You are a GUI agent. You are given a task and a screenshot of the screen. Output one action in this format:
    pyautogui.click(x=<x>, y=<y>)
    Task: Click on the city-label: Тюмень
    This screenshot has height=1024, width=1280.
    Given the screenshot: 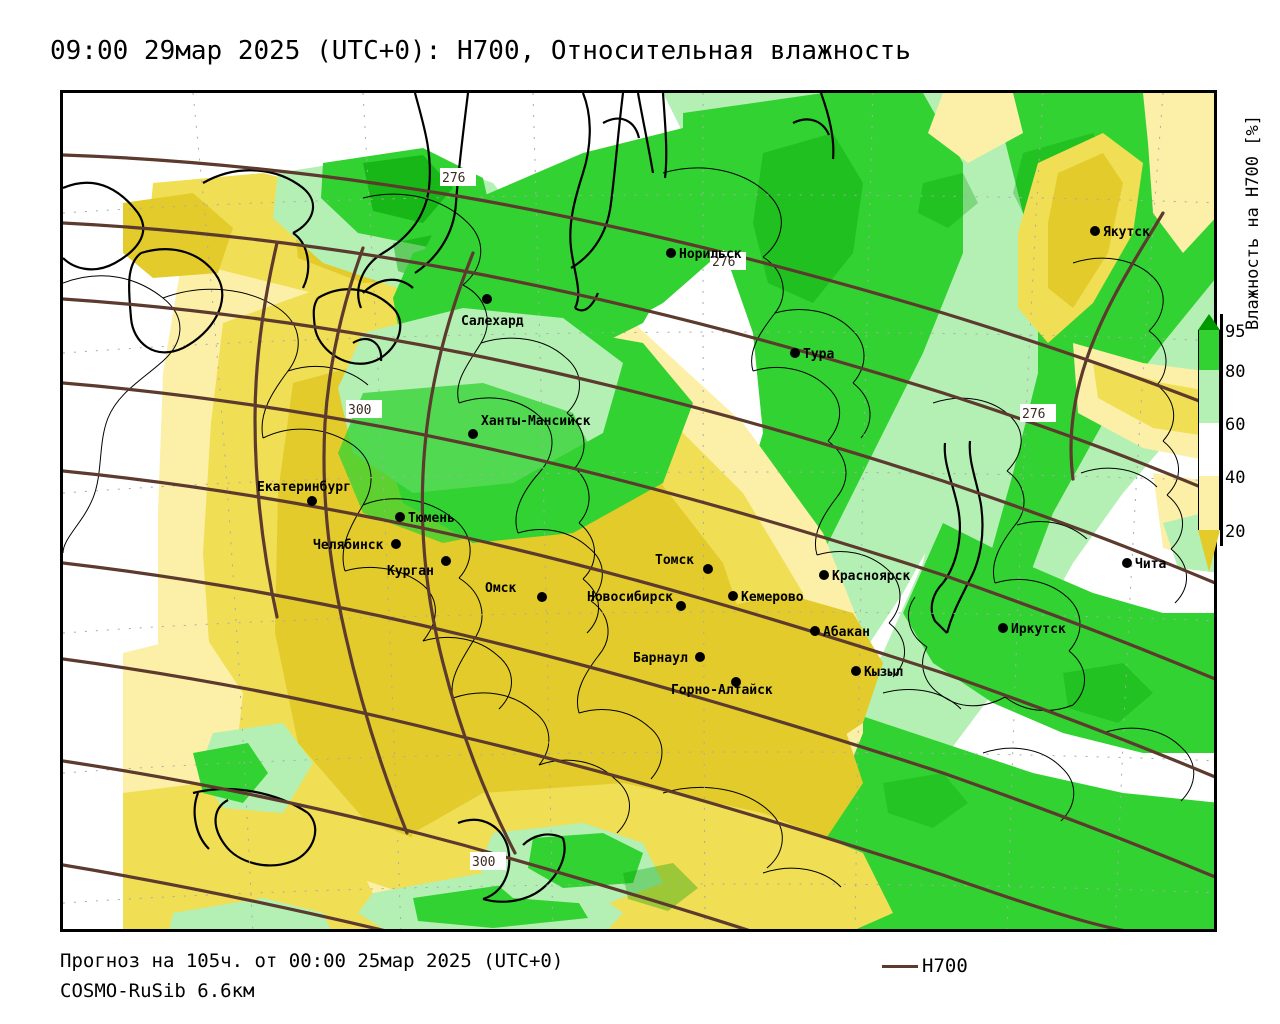 What is the action you would take?
    pyautogui.click(x=431, y=518)
    